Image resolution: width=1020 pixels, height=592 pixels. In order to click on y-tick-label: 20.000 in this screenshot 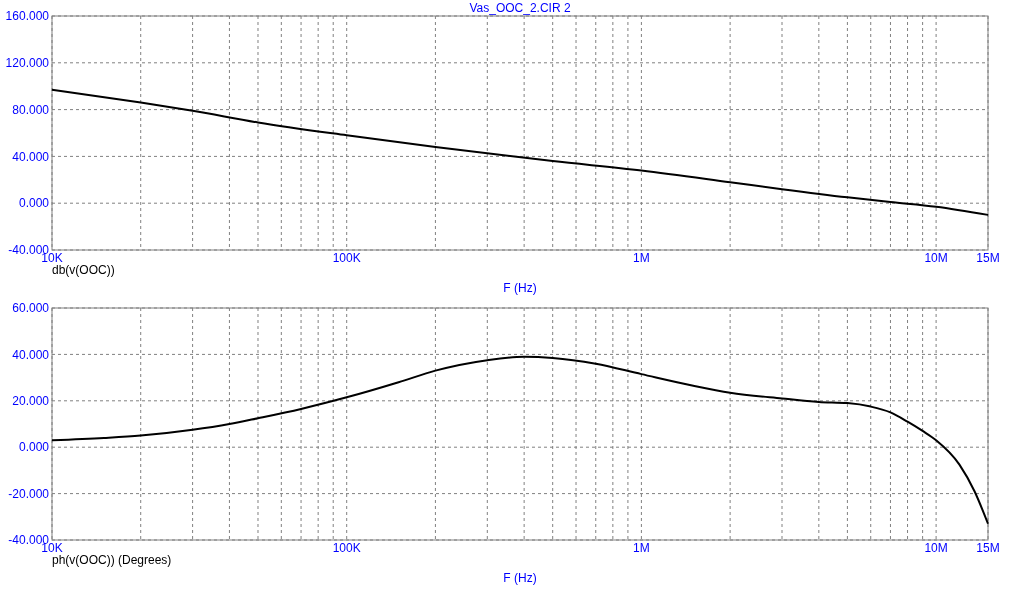, I will do `click(31, 401)`.